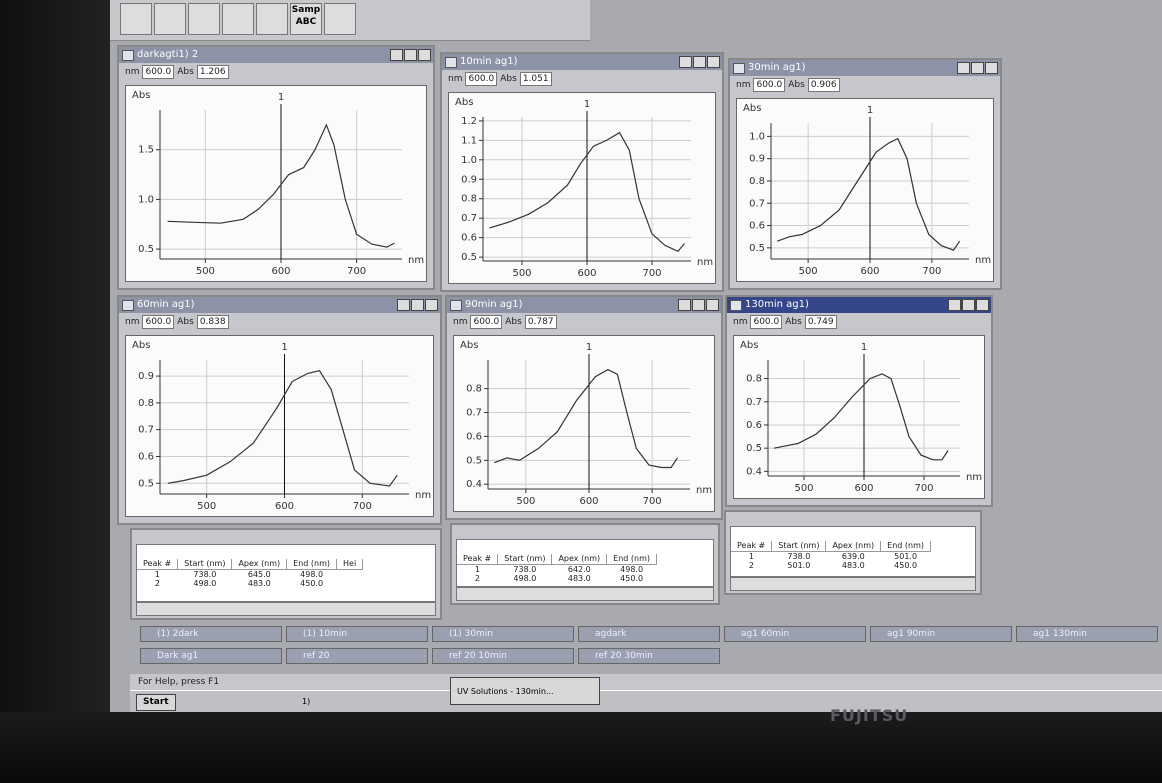 The height and width of the screenshot is (783, 1162). I want to click on table-row: 1 738.0 639.0 501.0, so click(831, 557).